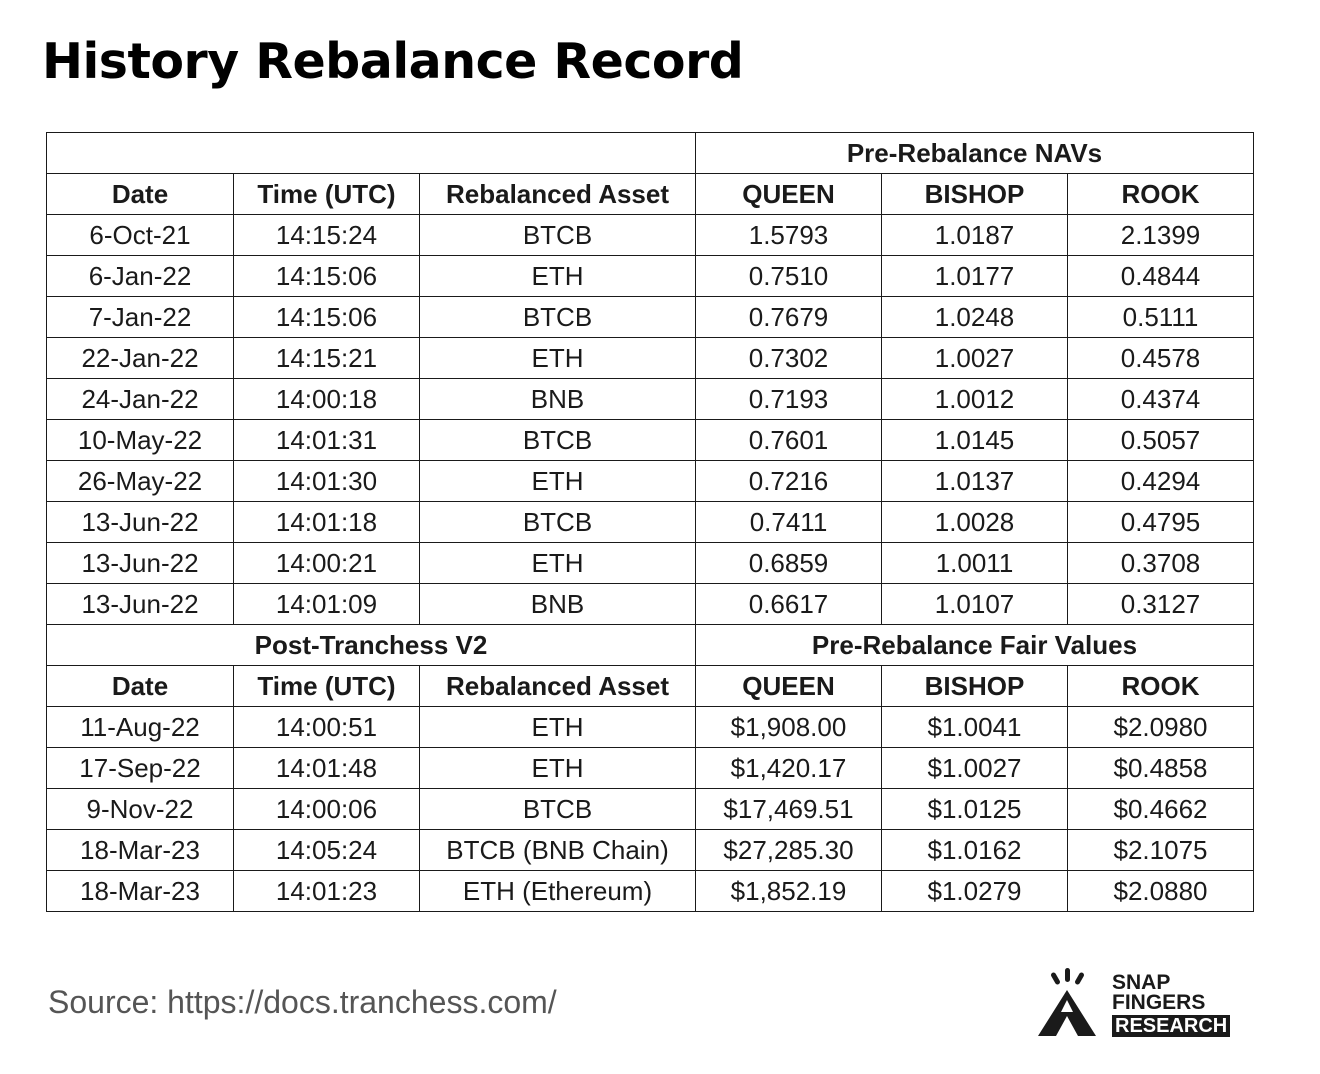  I want to click on table-cell: 14:00:18, so click(326, 399).